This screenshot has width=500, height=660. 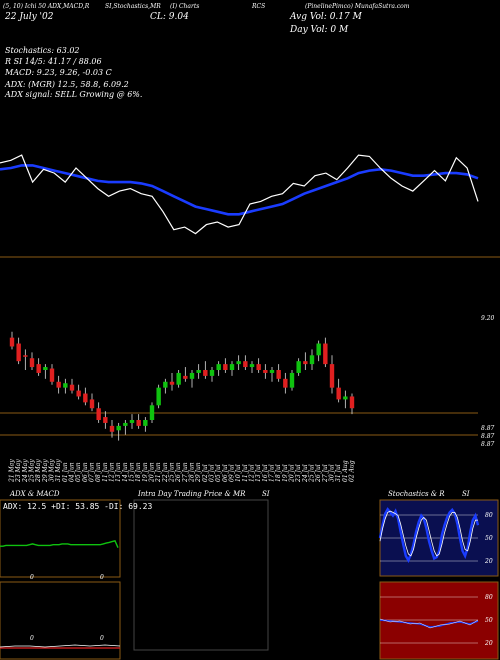 I want to click on date-tick-label: 15 Jun, so click(x=132, y=472).